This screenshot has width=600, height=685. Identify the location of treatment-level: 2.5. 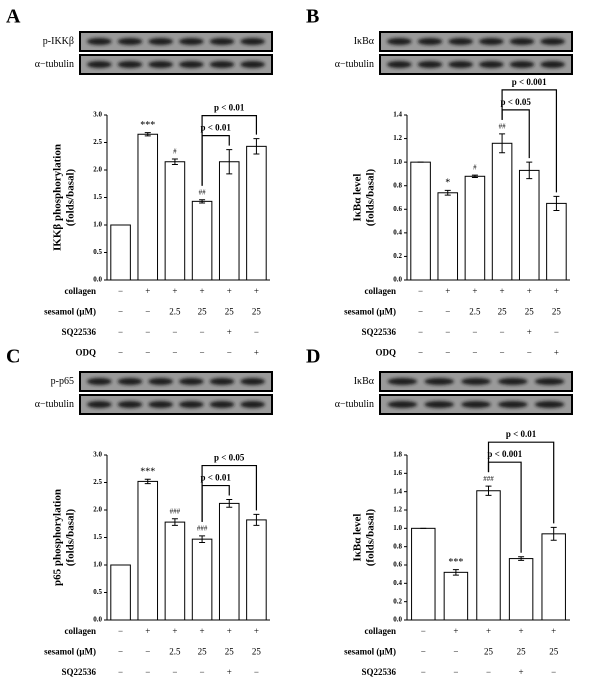
(175, 312).